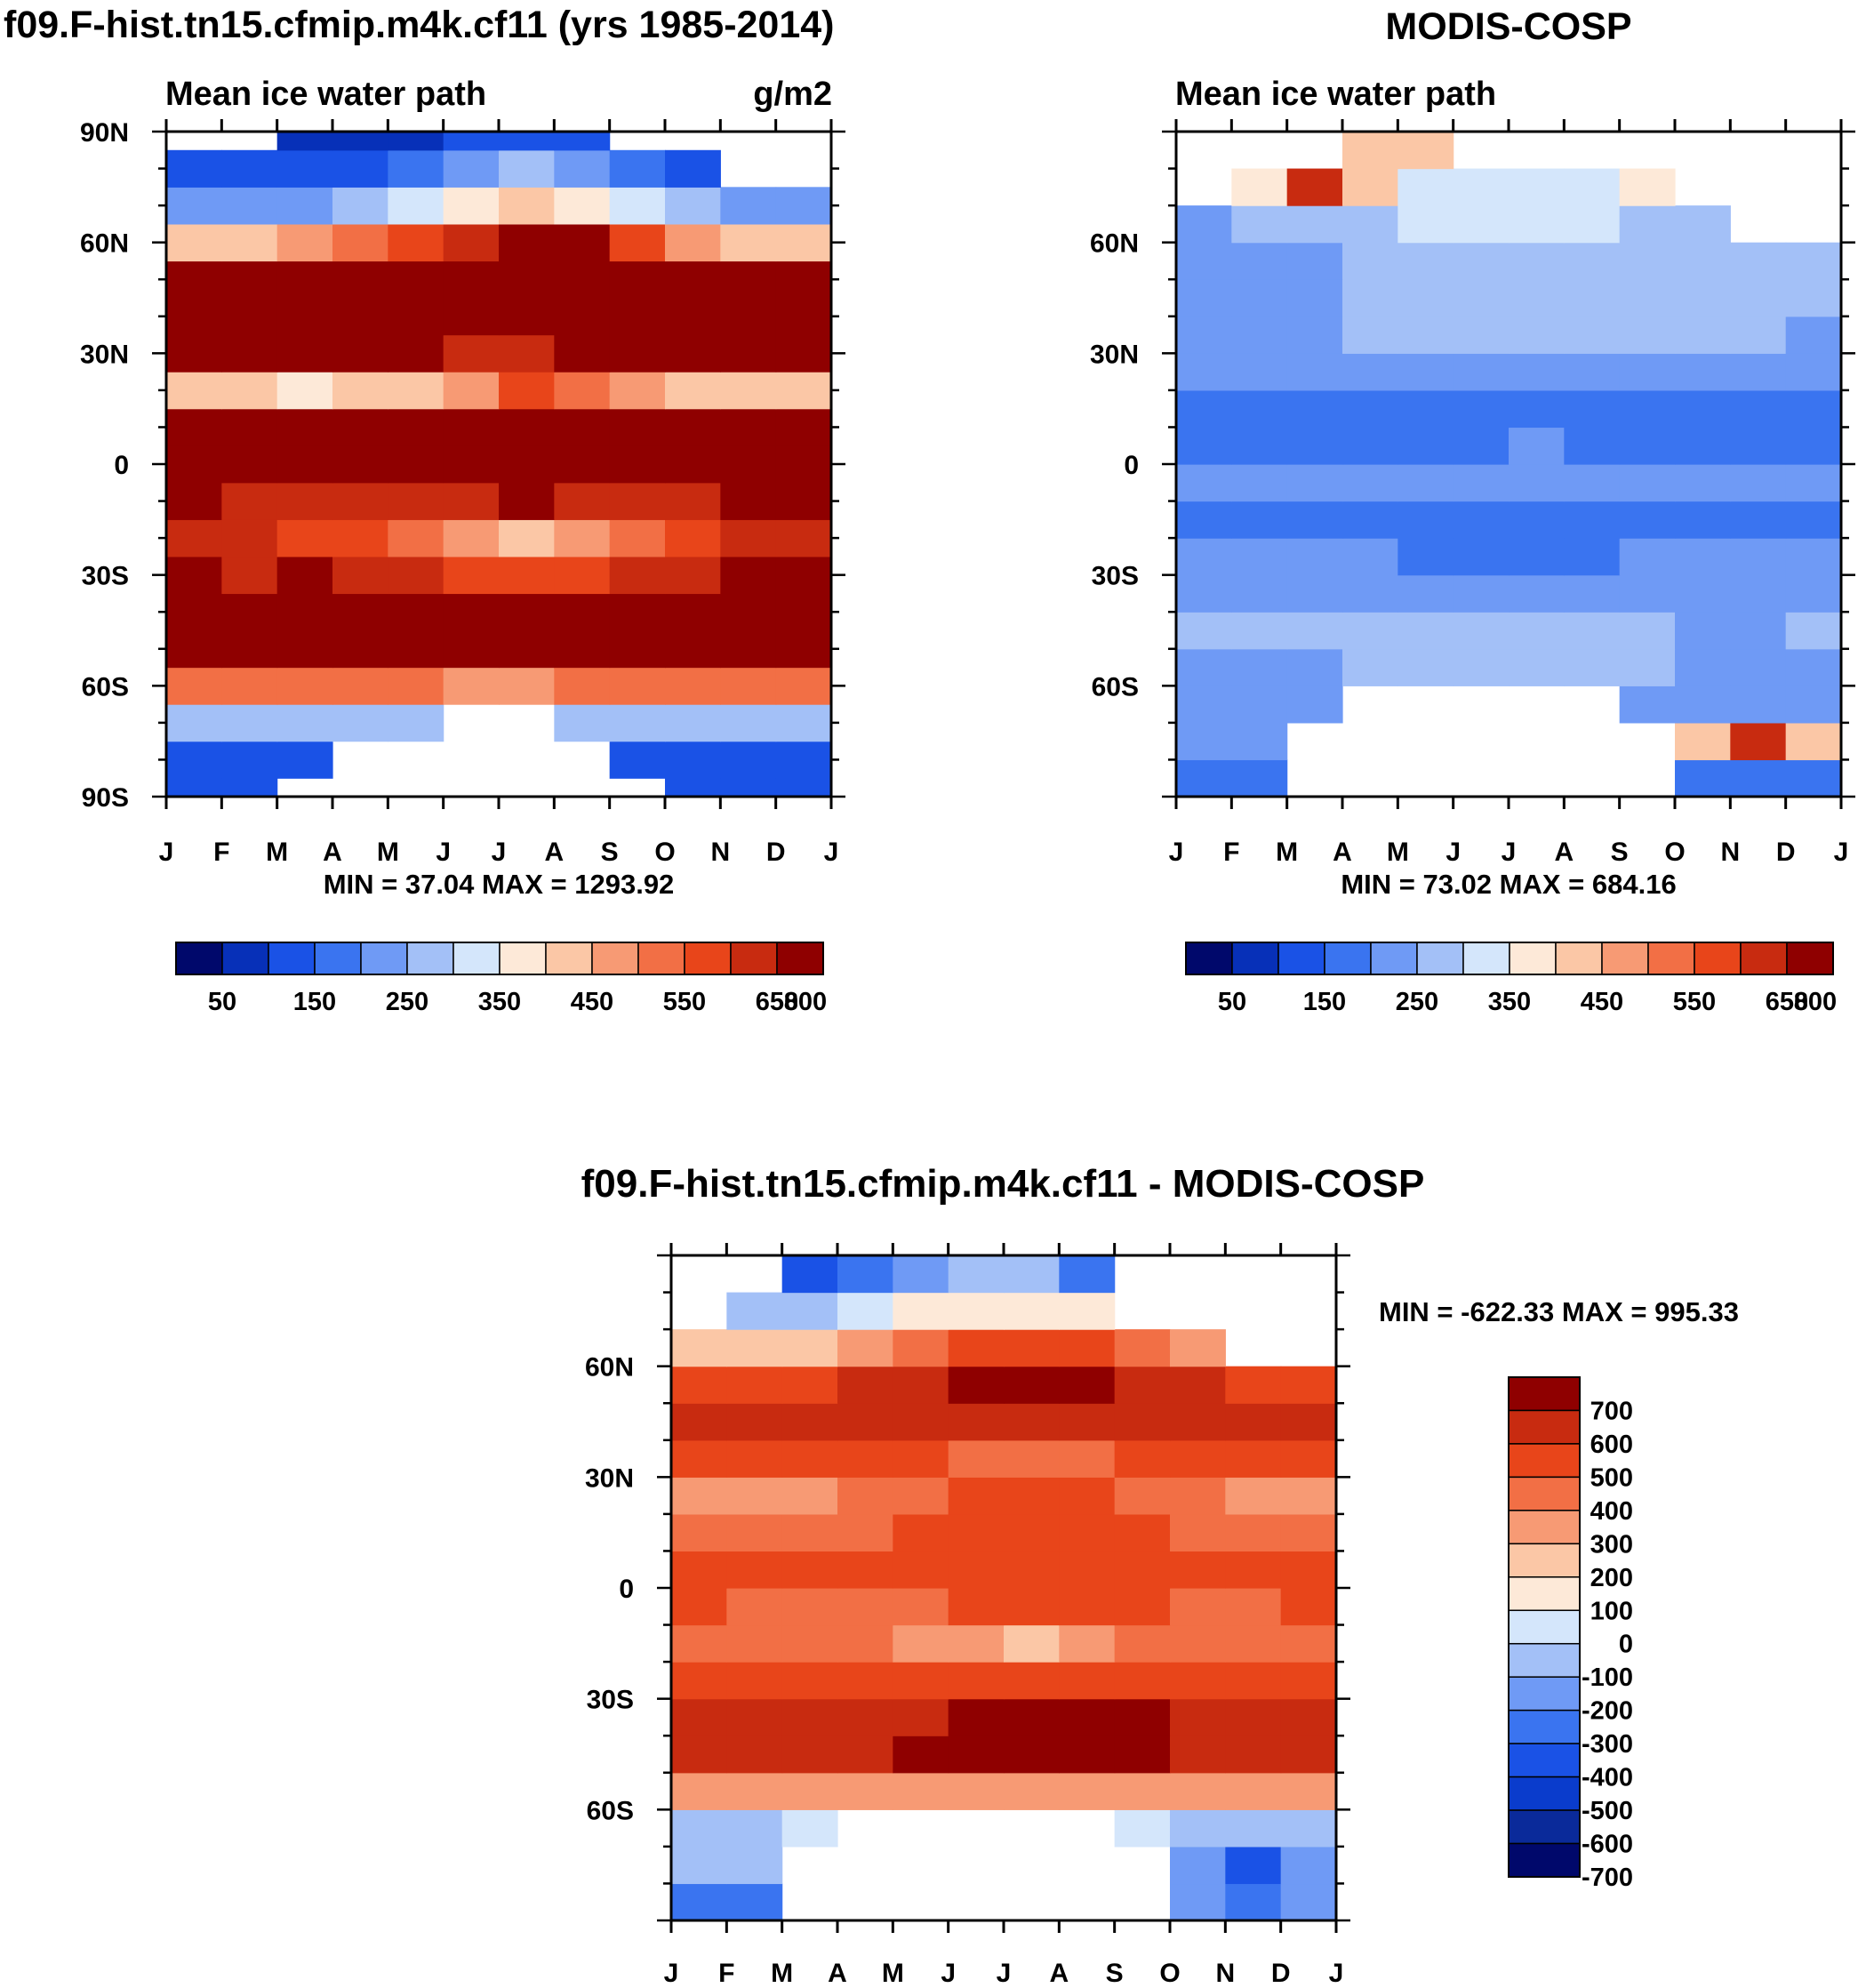 The width and height of the screenshot is (1866, 1988). What do you see at coordinates (1281, 1974) in the screenshot?
I see `x-tick-label: D` at bounding box center [1281, 1974].